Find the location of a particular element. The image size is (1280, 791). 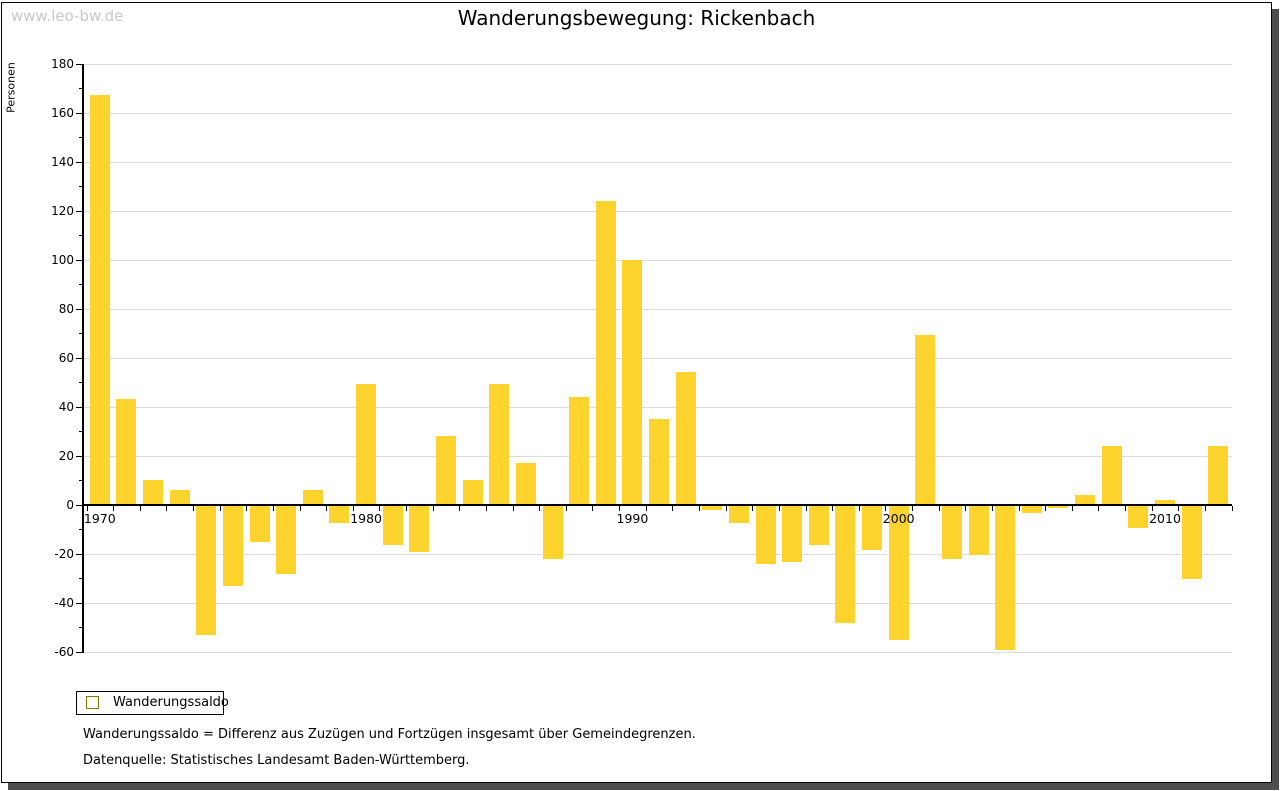

x-axis-label-1970: 1970 is located at coordinates (99, 518).